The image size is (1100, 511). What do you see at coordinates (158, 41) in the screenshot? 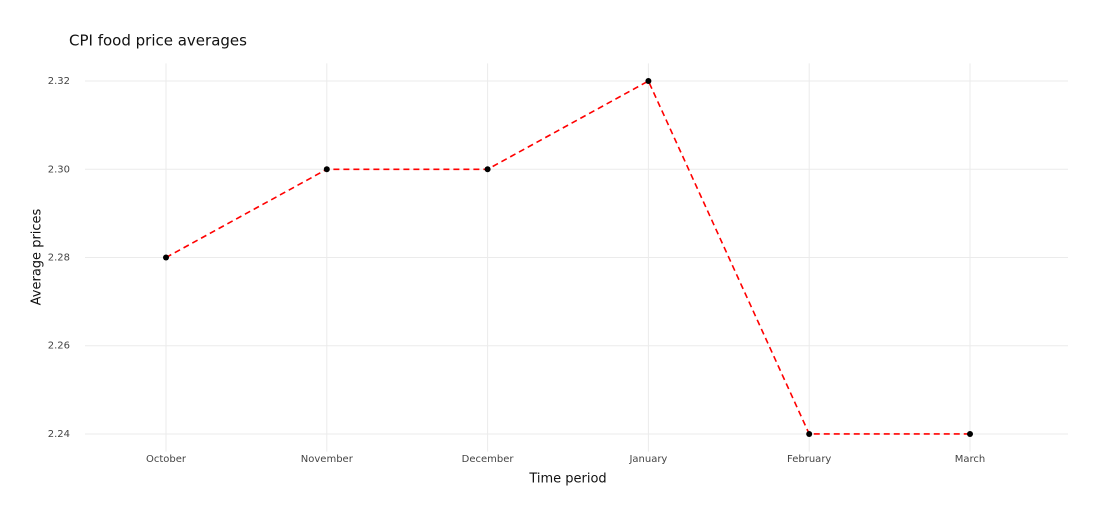
I see `chart-title: CPI food price averages` at bounding box center [158, 41].